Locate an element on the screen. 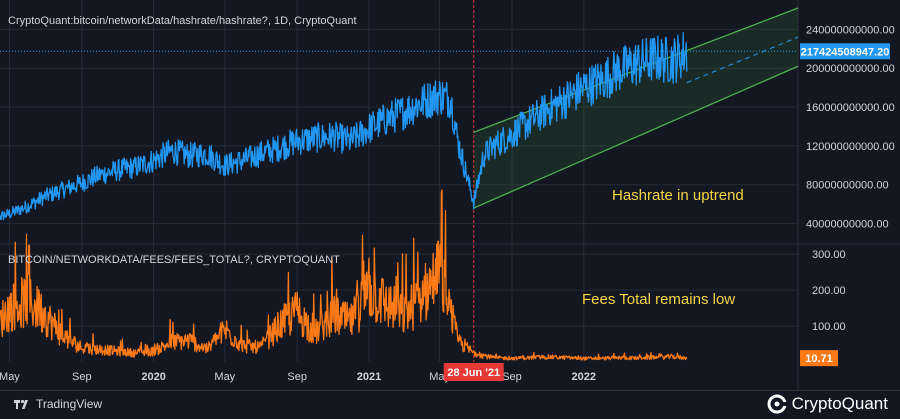  hashrate-y-tick: 160000000000.00 is located at coordinates (850, 108).